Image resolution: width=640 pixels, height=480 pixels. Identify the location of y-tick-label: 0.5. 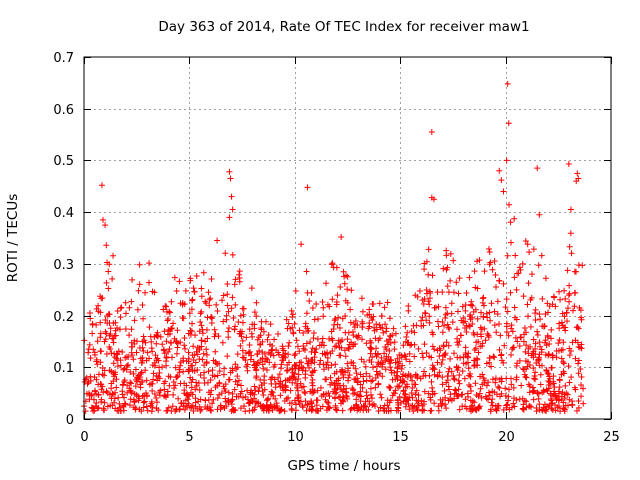
(63, 161).